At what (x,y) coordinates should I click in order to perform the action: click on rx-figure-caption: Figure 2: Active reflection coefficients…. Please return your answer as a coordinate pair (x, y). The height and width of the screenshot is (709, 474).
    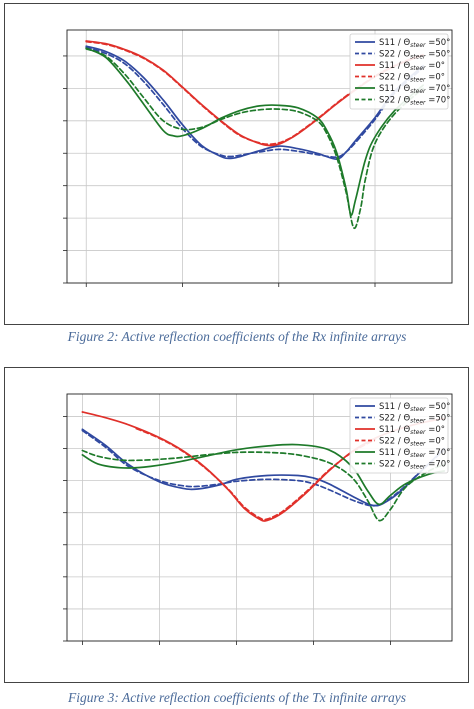
    Looking at the image, I should click on (237, 336).